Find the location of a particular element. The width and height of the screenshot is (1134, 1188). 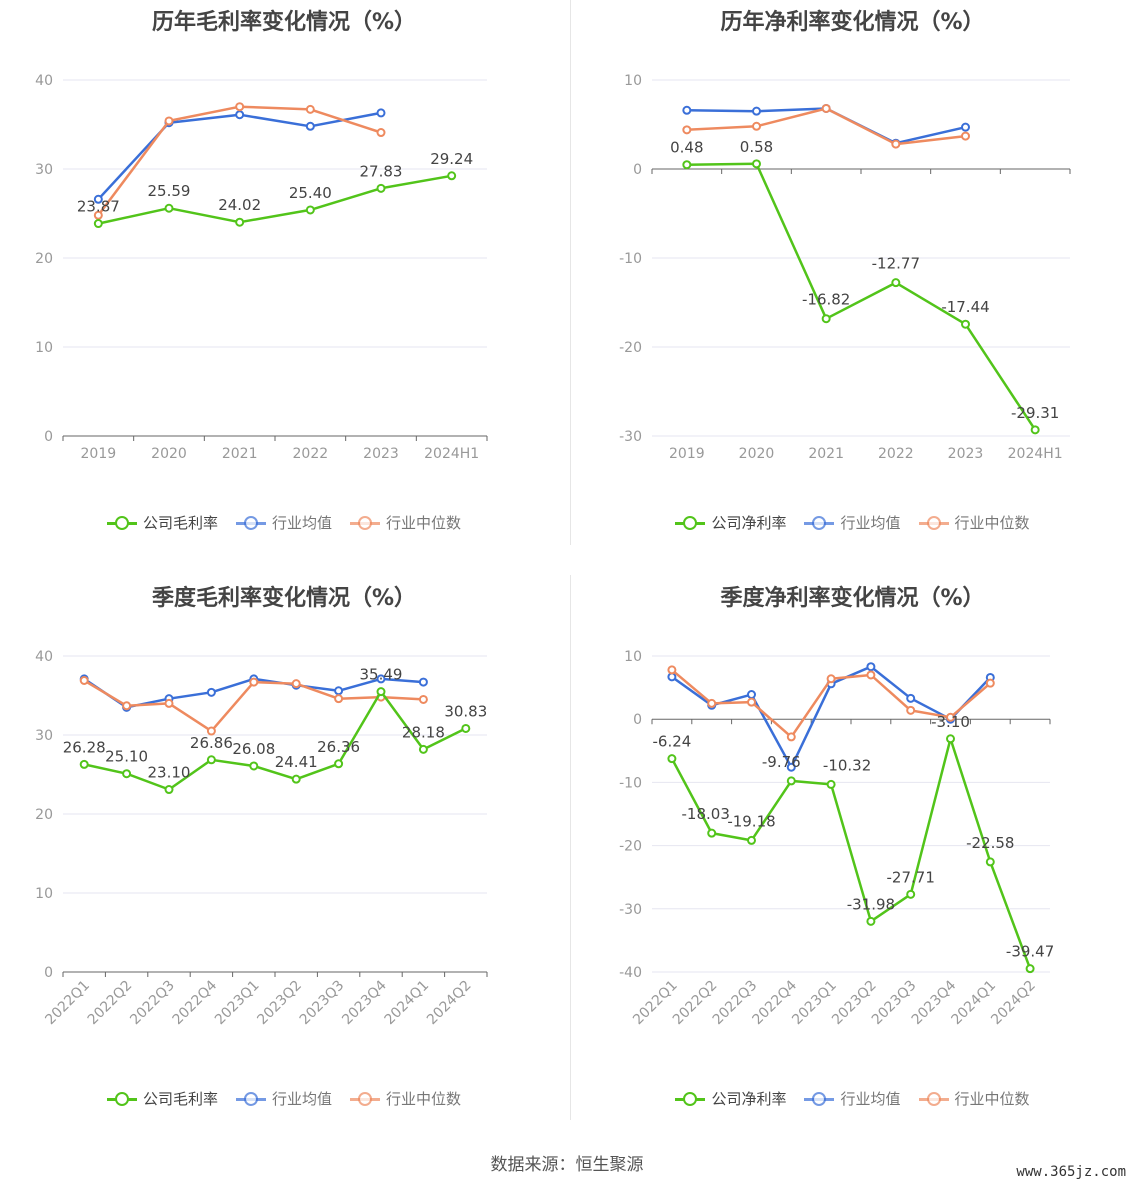

data-label: 29.24 is located at coordinates (451, 159).